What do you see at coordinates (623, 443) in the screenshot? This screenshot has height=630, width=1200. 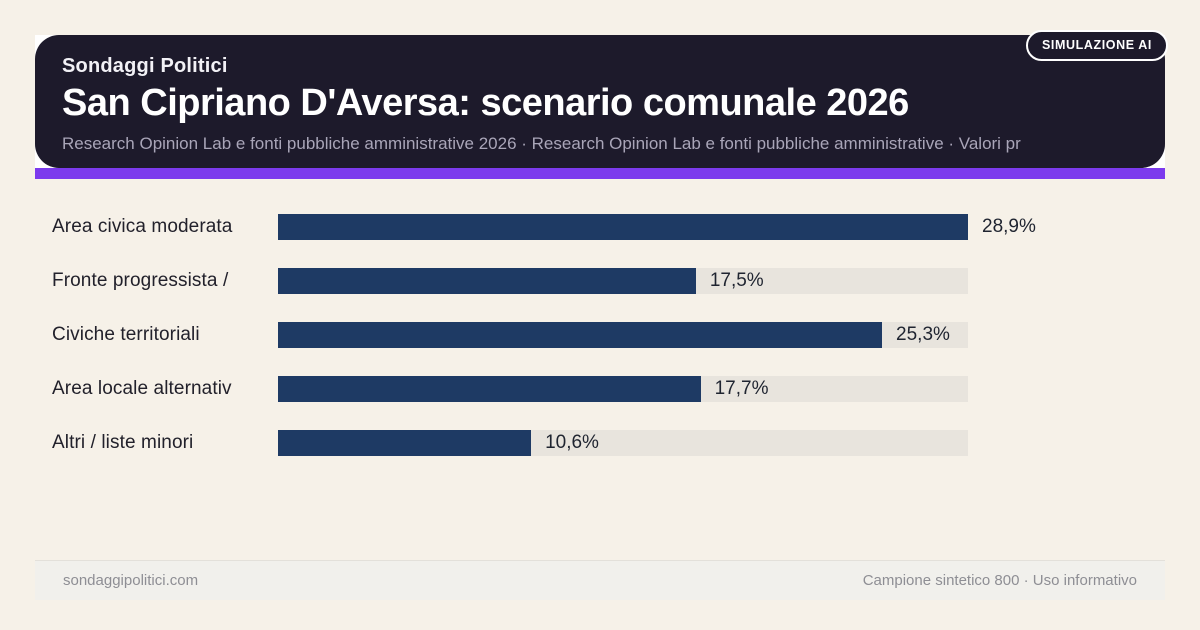 I see `bar-track: 10,6%` at bounding box center [623, 443].